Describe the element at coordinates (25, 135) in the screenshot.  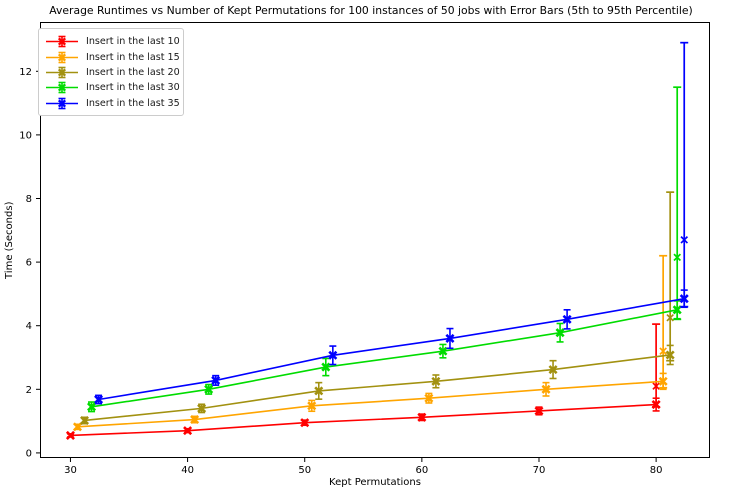
I see `y-tick-label: 10` at that location.